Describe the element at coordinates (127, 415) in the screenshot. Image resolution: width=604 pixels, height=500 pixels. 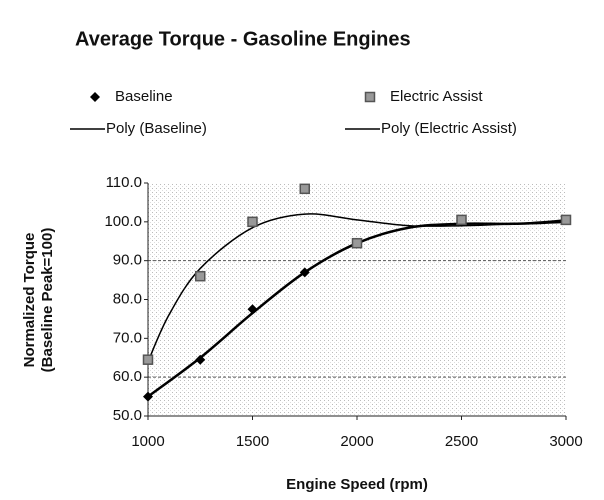
I see `y-tick-label: 50.0` at that location.